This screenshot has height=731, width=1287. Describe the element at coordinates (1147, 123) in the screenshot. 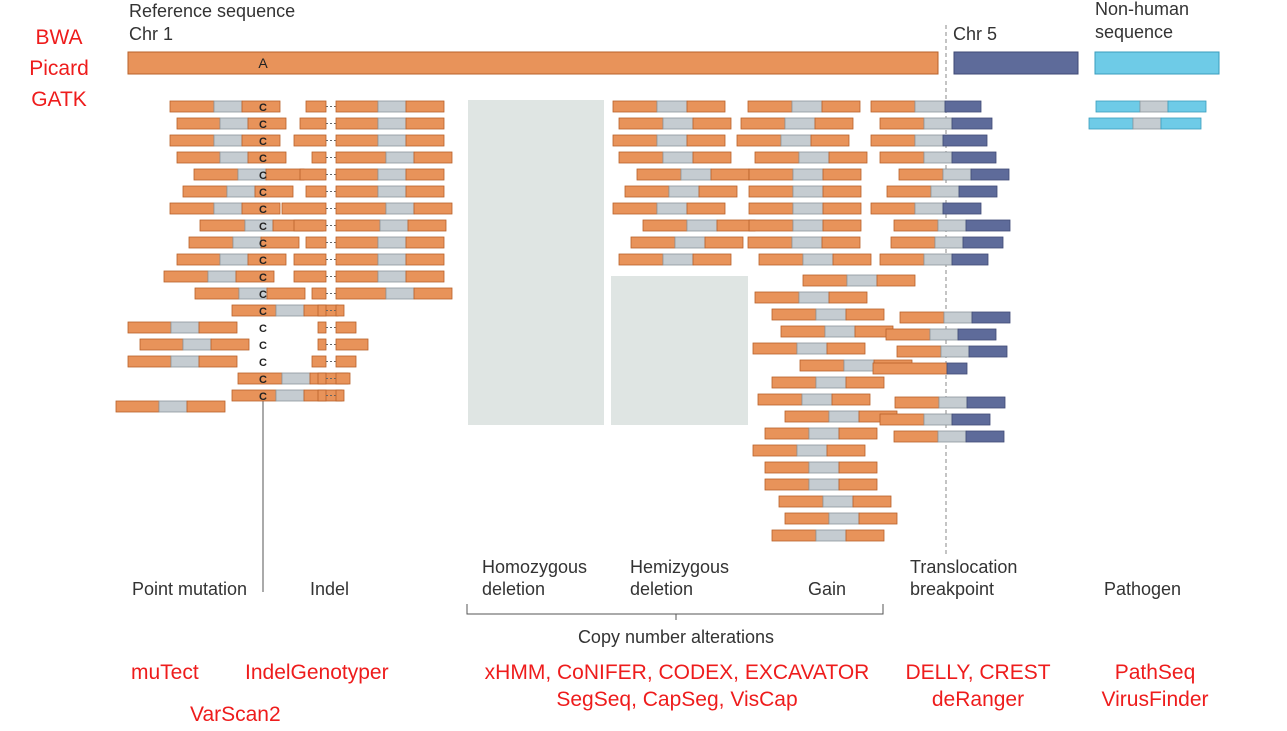

I see `pathogen-read-gap` at that location.